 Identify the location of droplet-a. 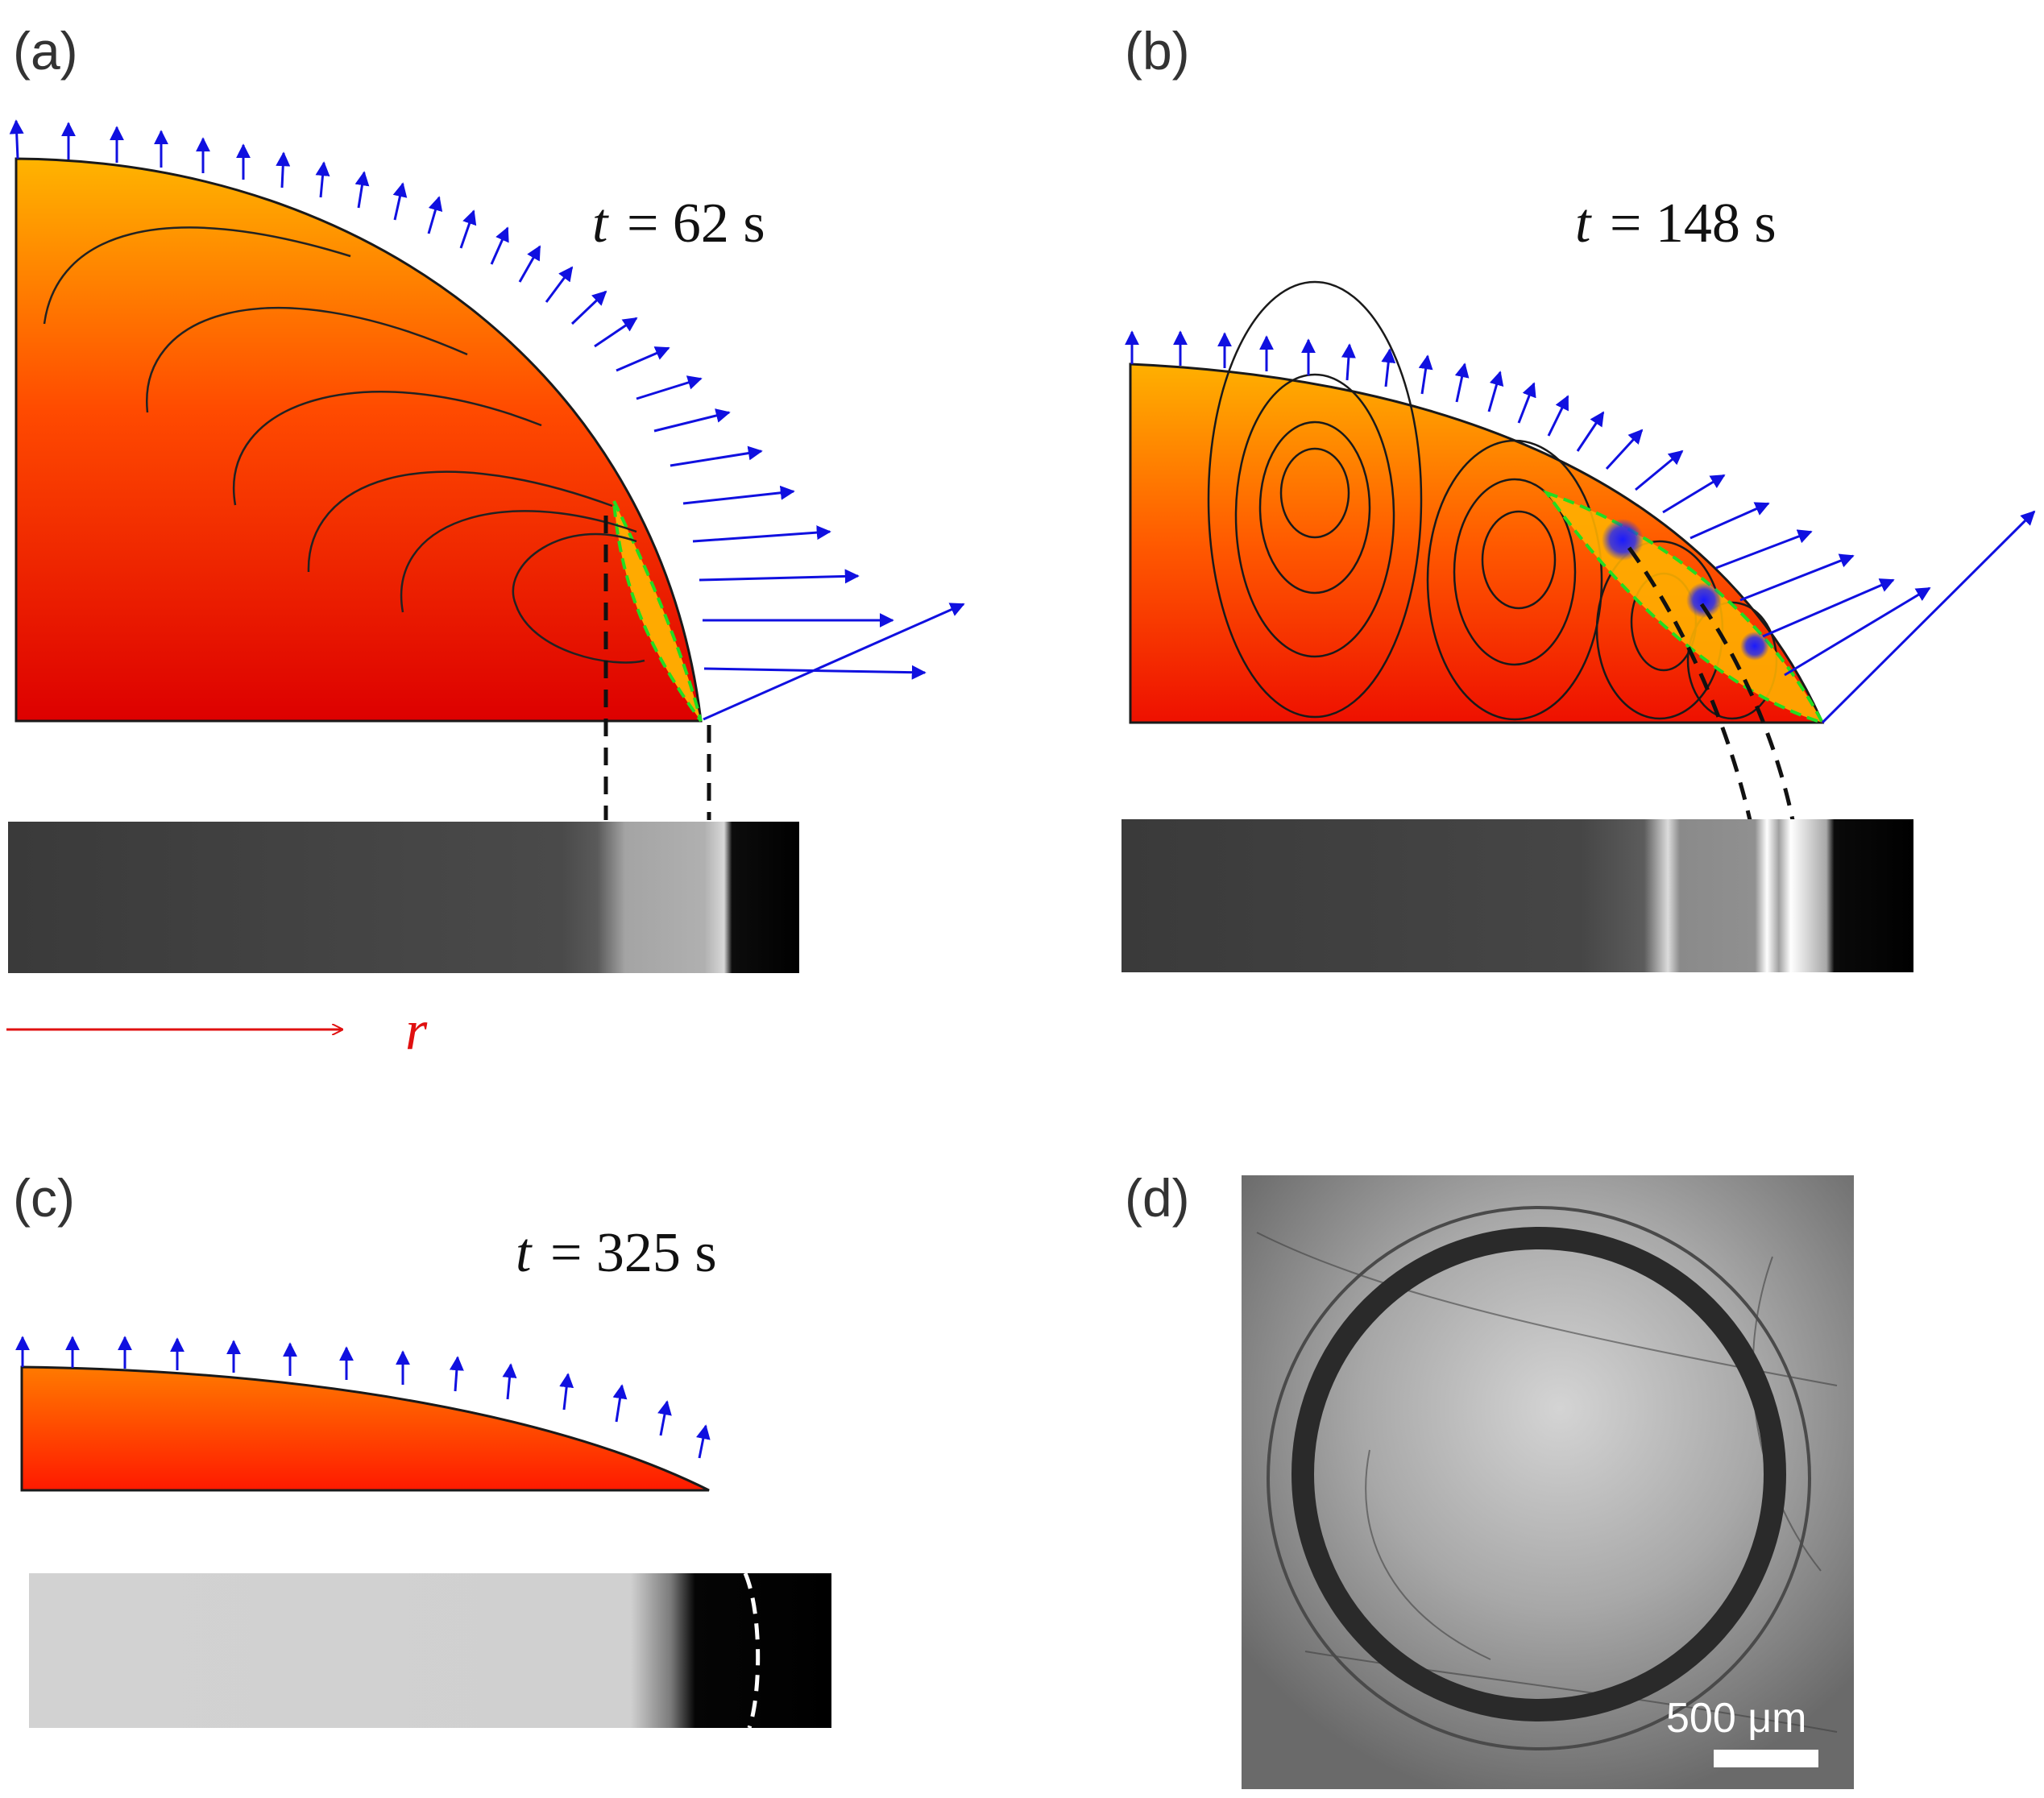
(359, 440).